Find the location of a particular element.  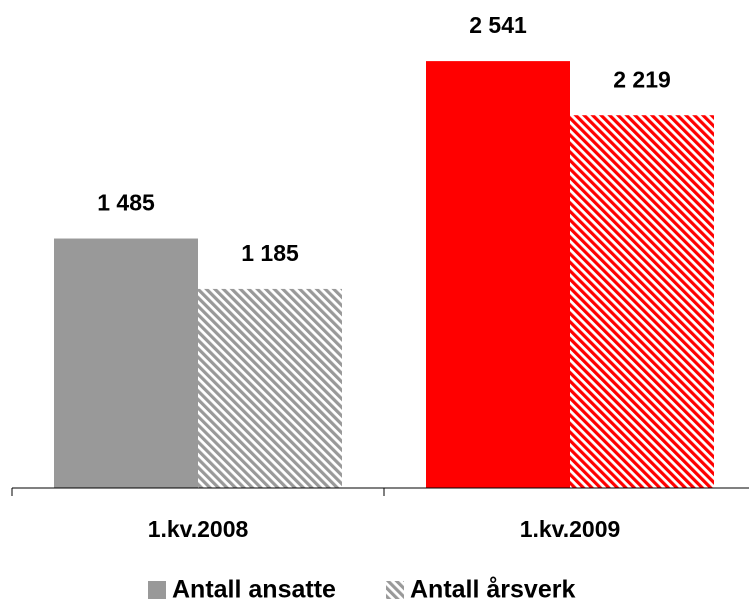

data-label: 2 541 is located at coordinates (498, 25).